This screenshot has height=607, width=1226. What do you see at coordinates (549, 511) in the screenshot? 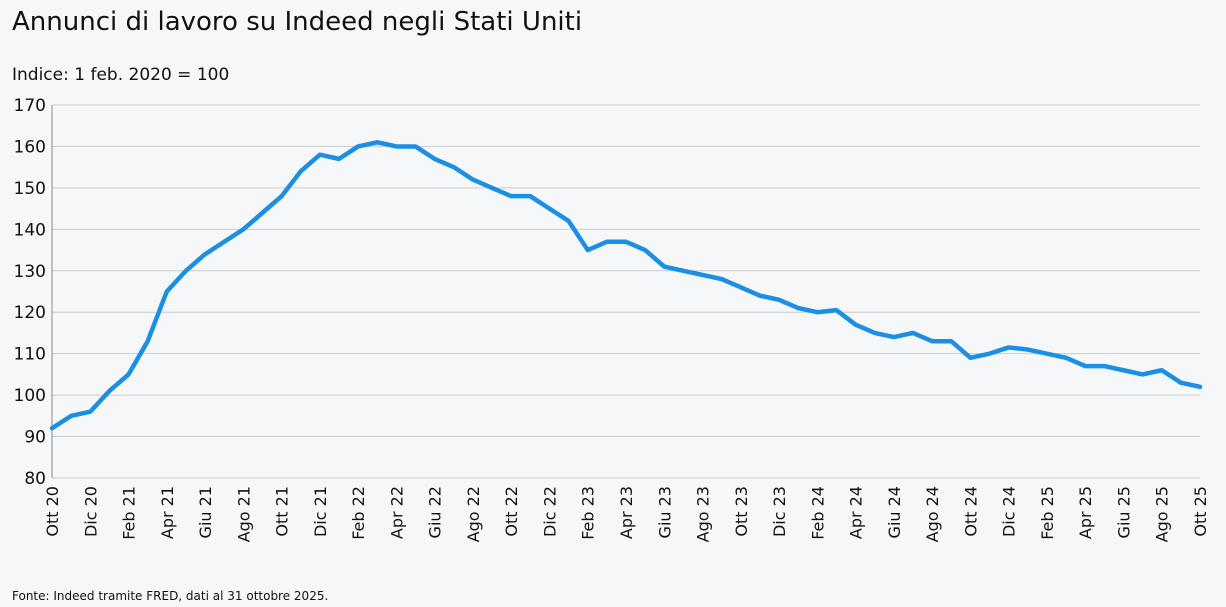
I see `x-tick-label: Dic 22` at bounding box center [549, 511].